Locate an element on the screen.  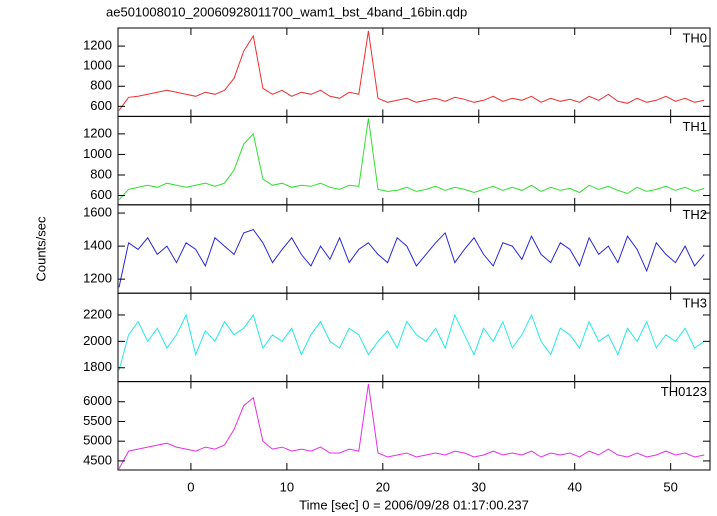
y-tick-label: 5000 is located at coordinates (97, 440).